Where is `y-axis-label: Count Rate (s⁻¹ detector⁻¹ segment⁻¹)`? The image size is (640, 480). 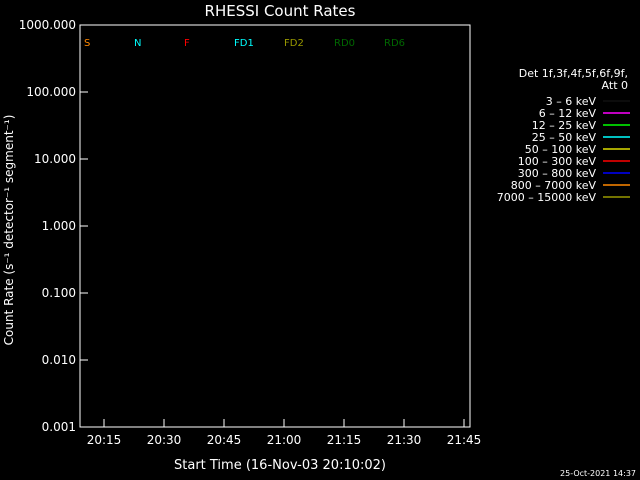
y-axis-label: Count Rate (s⁻¹ detector⁻¹ segment⁻¹) is located at coordinates (9, 230).